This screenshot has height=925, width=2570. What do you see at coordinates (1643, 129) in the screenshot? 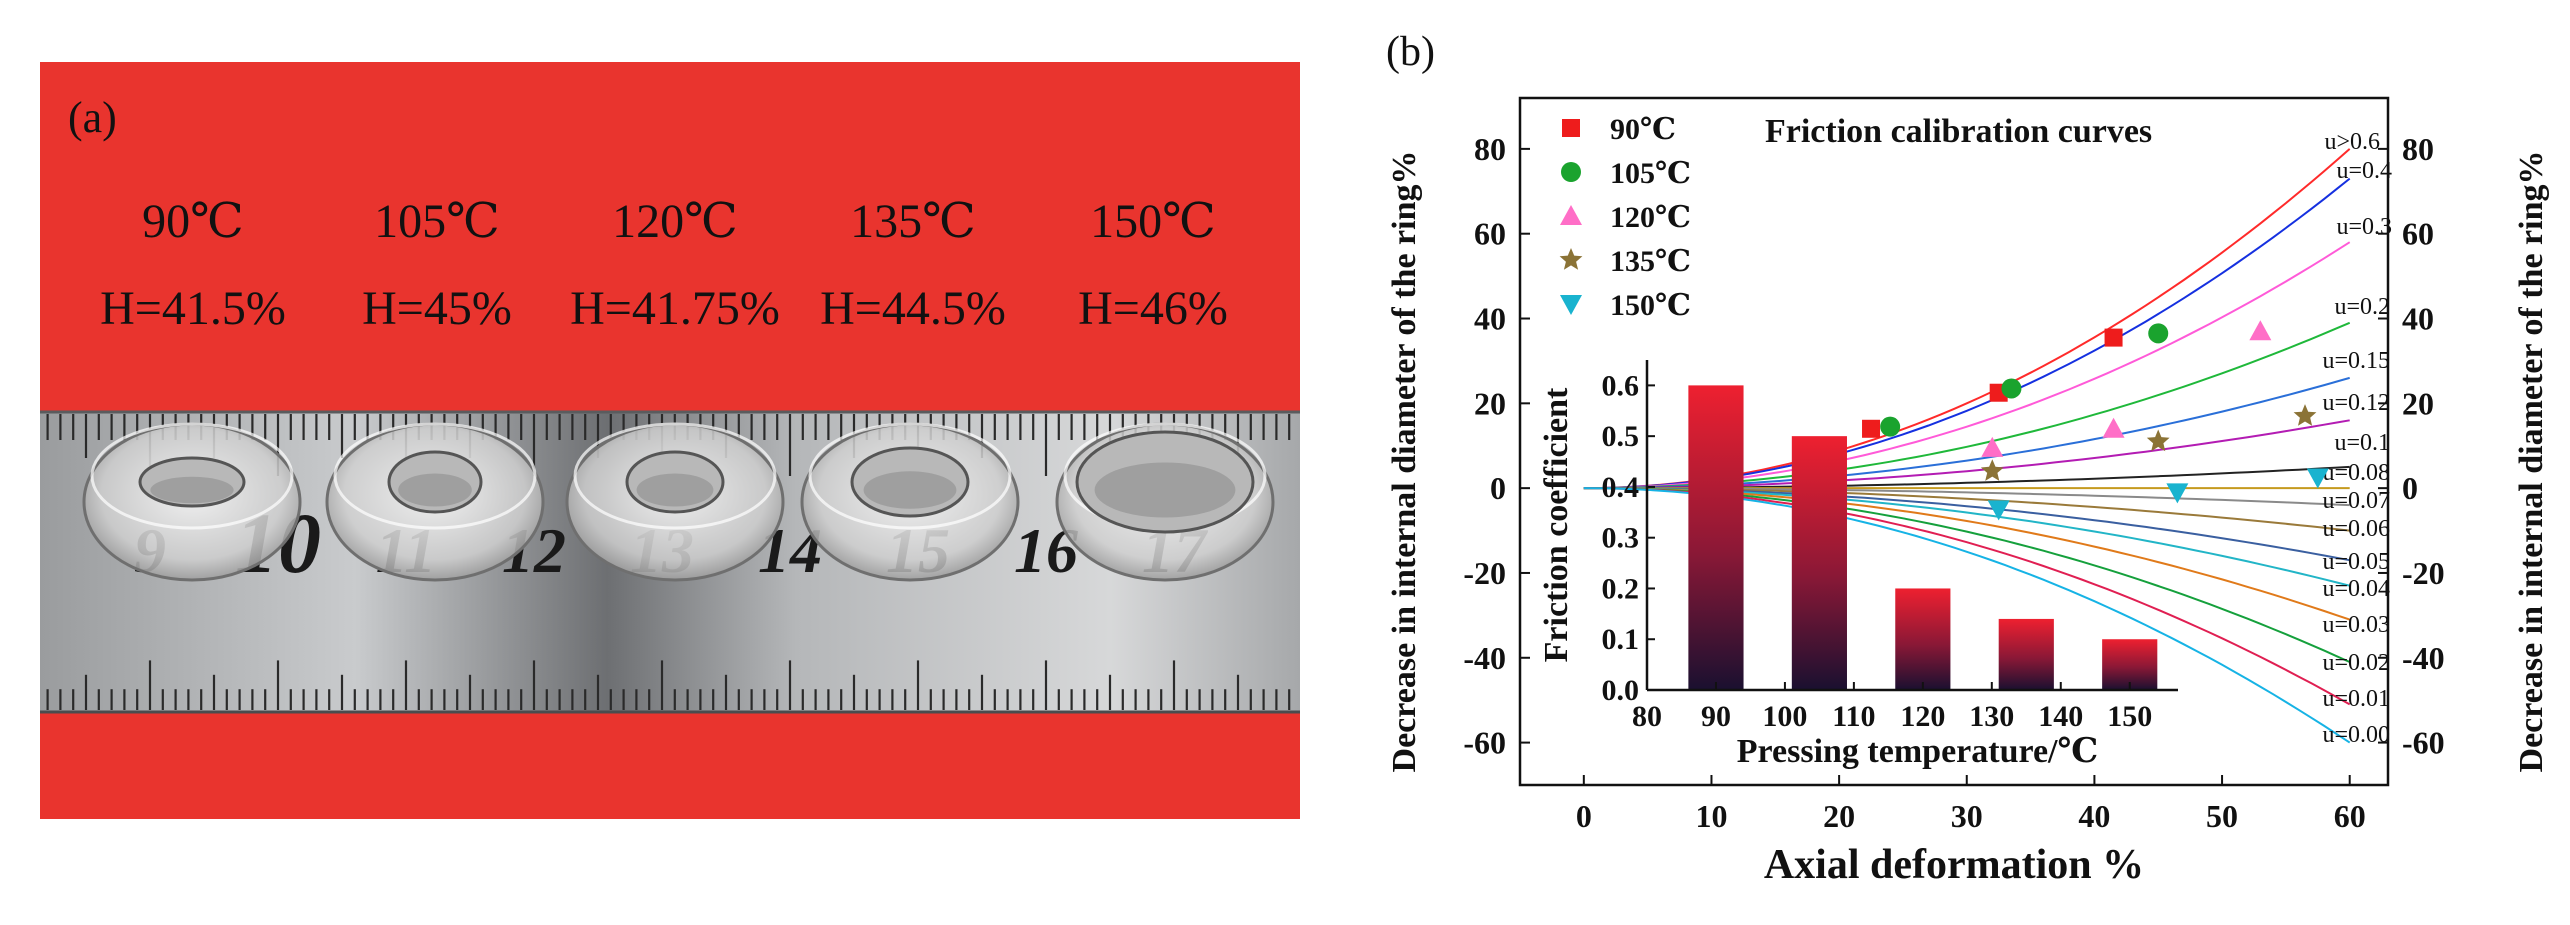
I see `legend-label: 90℃` at bounding box center [1643, 129].